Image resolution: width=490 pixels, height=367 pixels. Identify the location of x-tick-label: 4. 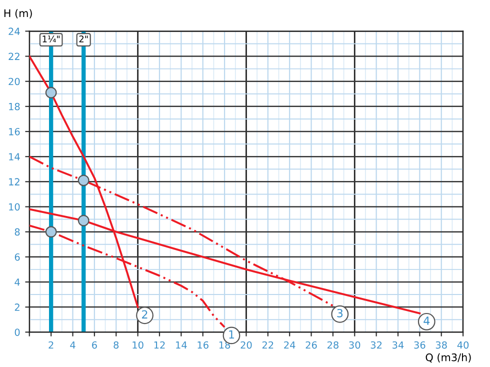
(73, 345).